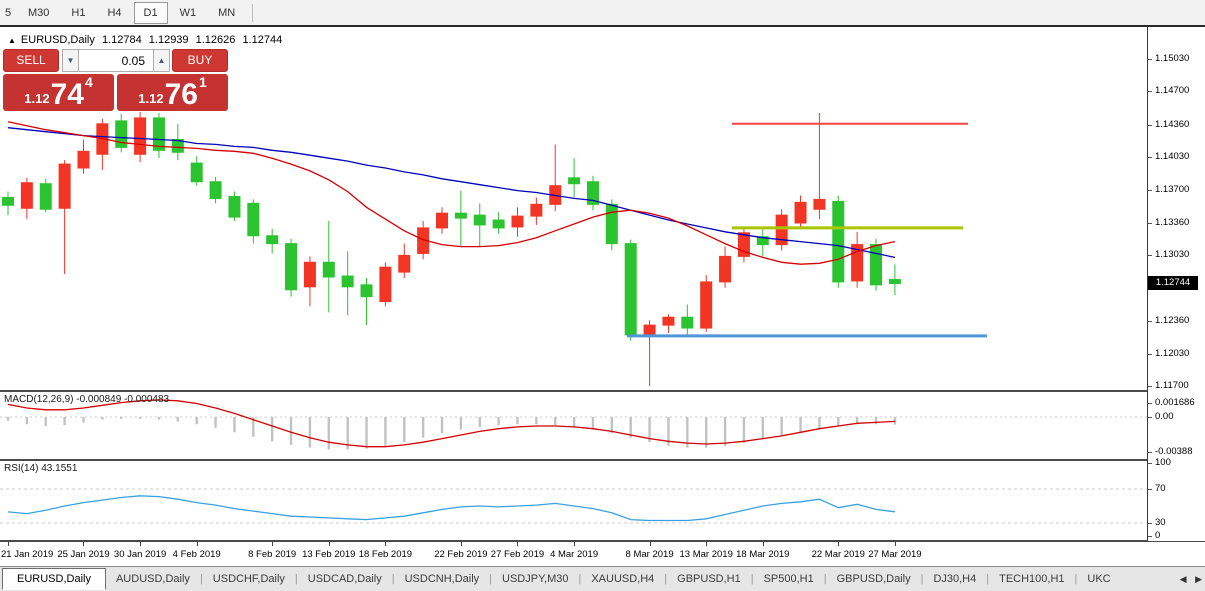 The width and height of the screenshot is (1205, 591). I want to click on chart-tab-eurusd-daily: EURUSD,Daily, so click(54, 579).